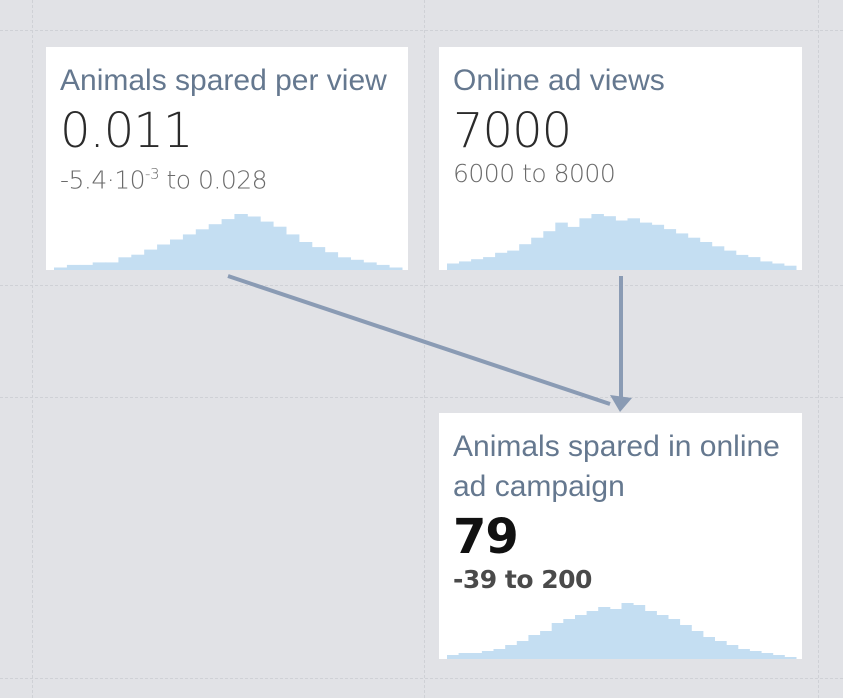 This screenshot has width=843, height=698. What do you see at coordinates (223, 80) in the screenshot?
I see `node-title: Animals spared per view` at bounding box center [223, 80].